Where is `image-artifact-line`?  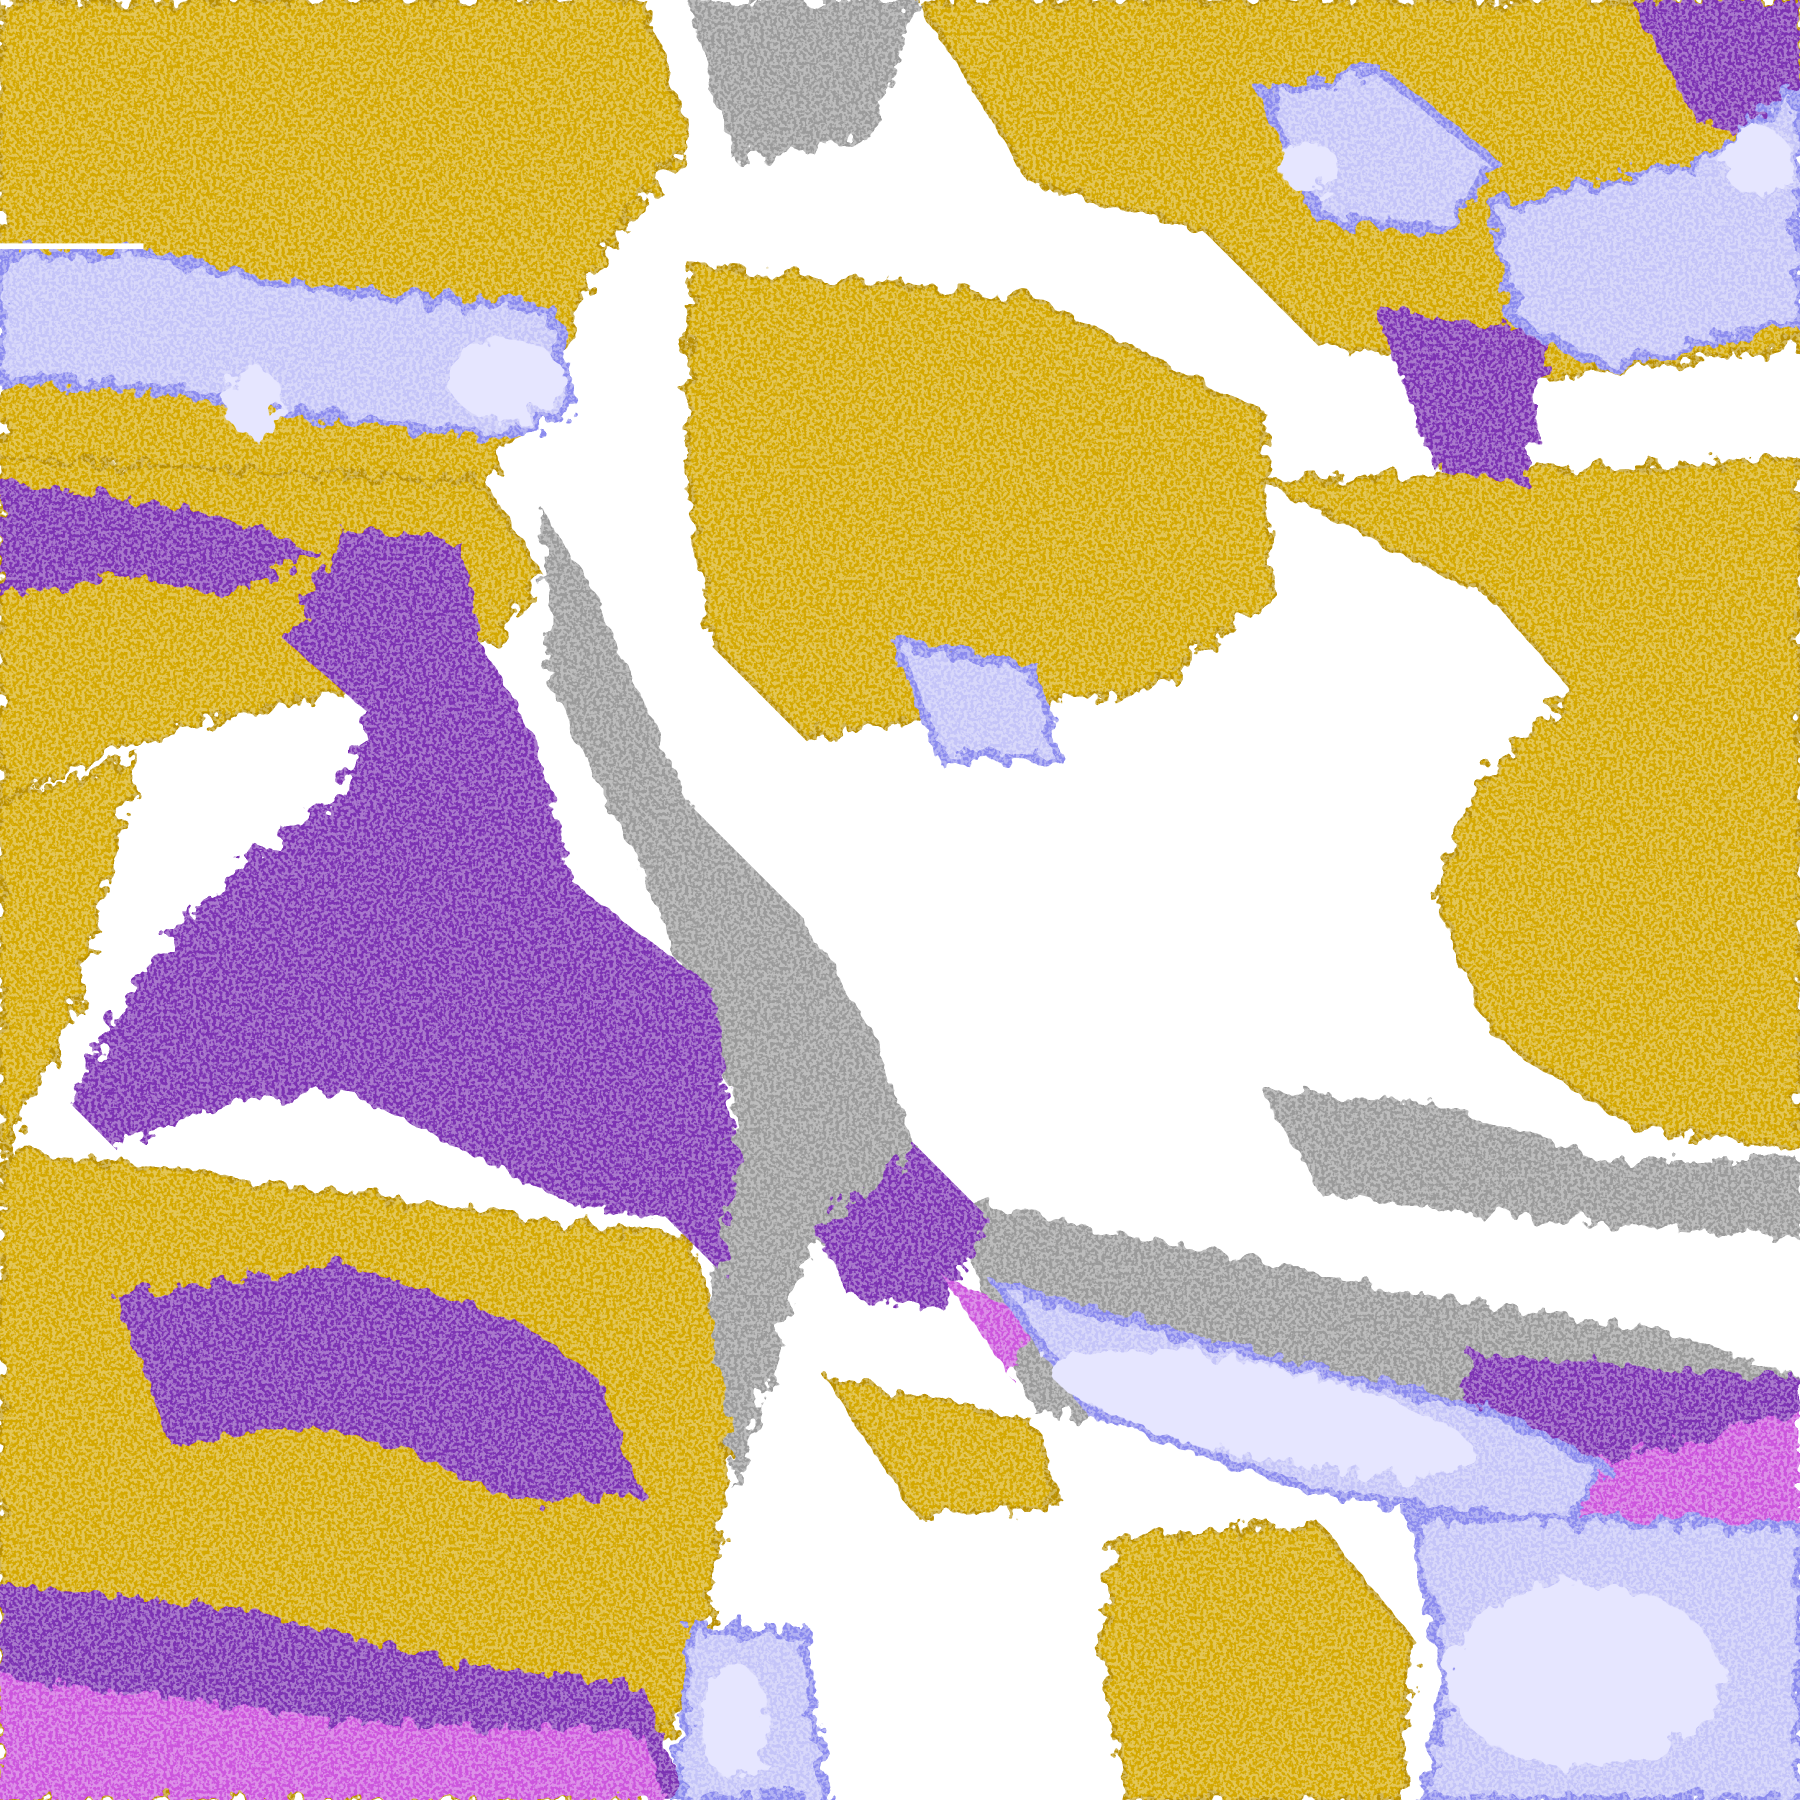
image-artifact-line is located at coordinates (72, 246).